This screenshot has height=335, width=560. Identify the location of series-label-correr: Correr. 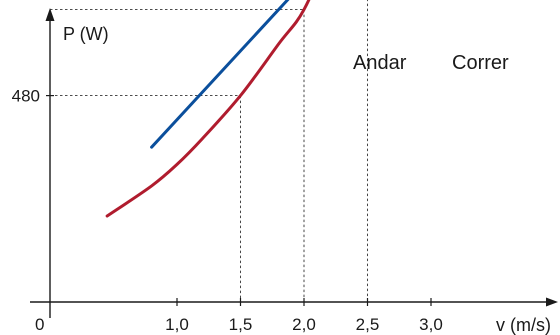
(480, 63).